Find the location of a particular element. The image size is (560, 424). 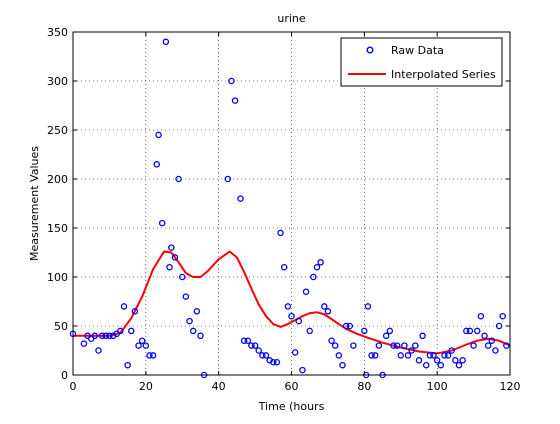

x-tick-label: 40 is located at coordinates (219, 386).